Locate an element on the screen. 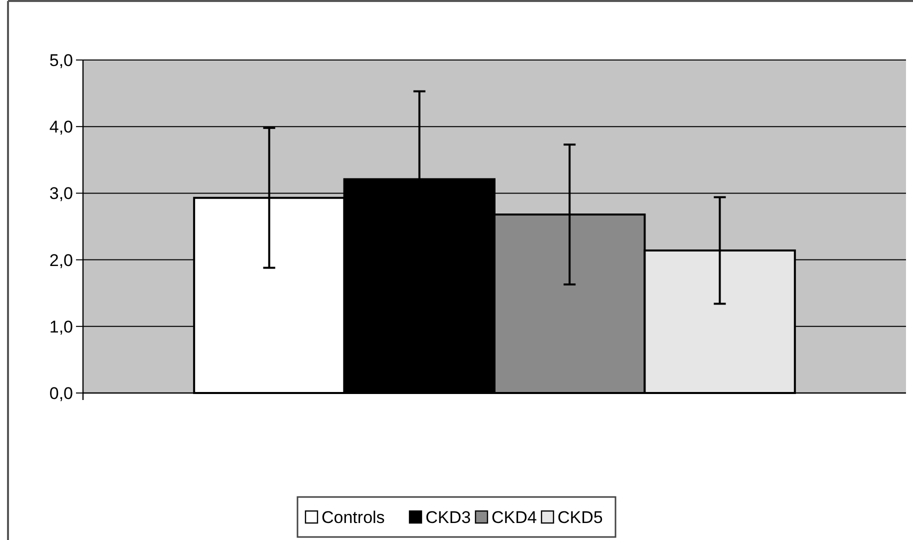 This screenshot has width=913, height=540. y-tick-label: 2,0 is located at coordinates (61, 260).